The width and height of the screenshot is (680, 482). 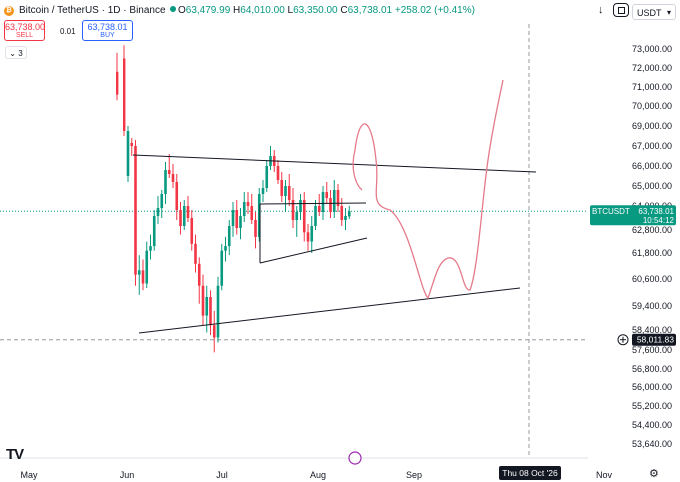 I want to click on settings-icon: ⚙, so click(x=654, y=474).